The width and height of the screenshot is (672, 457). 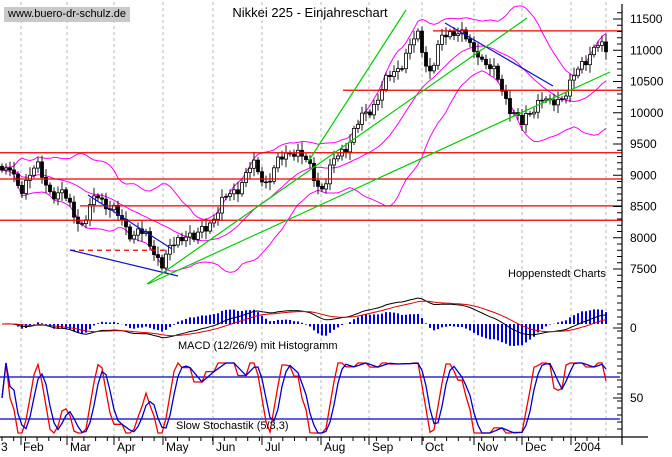 I want to click on svg-text: 11000, so click(x=646, y=50).